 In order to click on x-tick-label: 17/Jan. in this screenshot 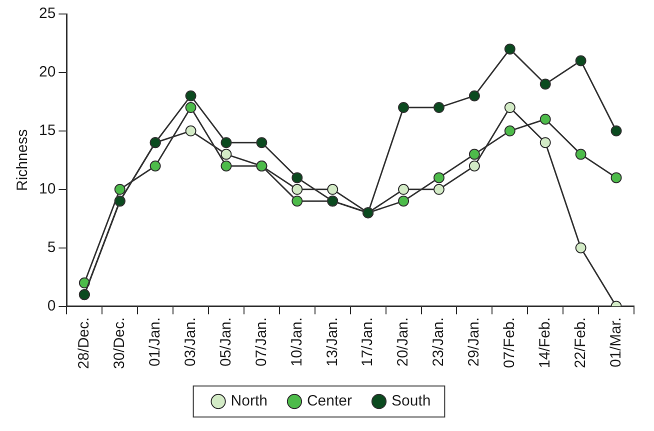, I will do `click(367, 342)`.